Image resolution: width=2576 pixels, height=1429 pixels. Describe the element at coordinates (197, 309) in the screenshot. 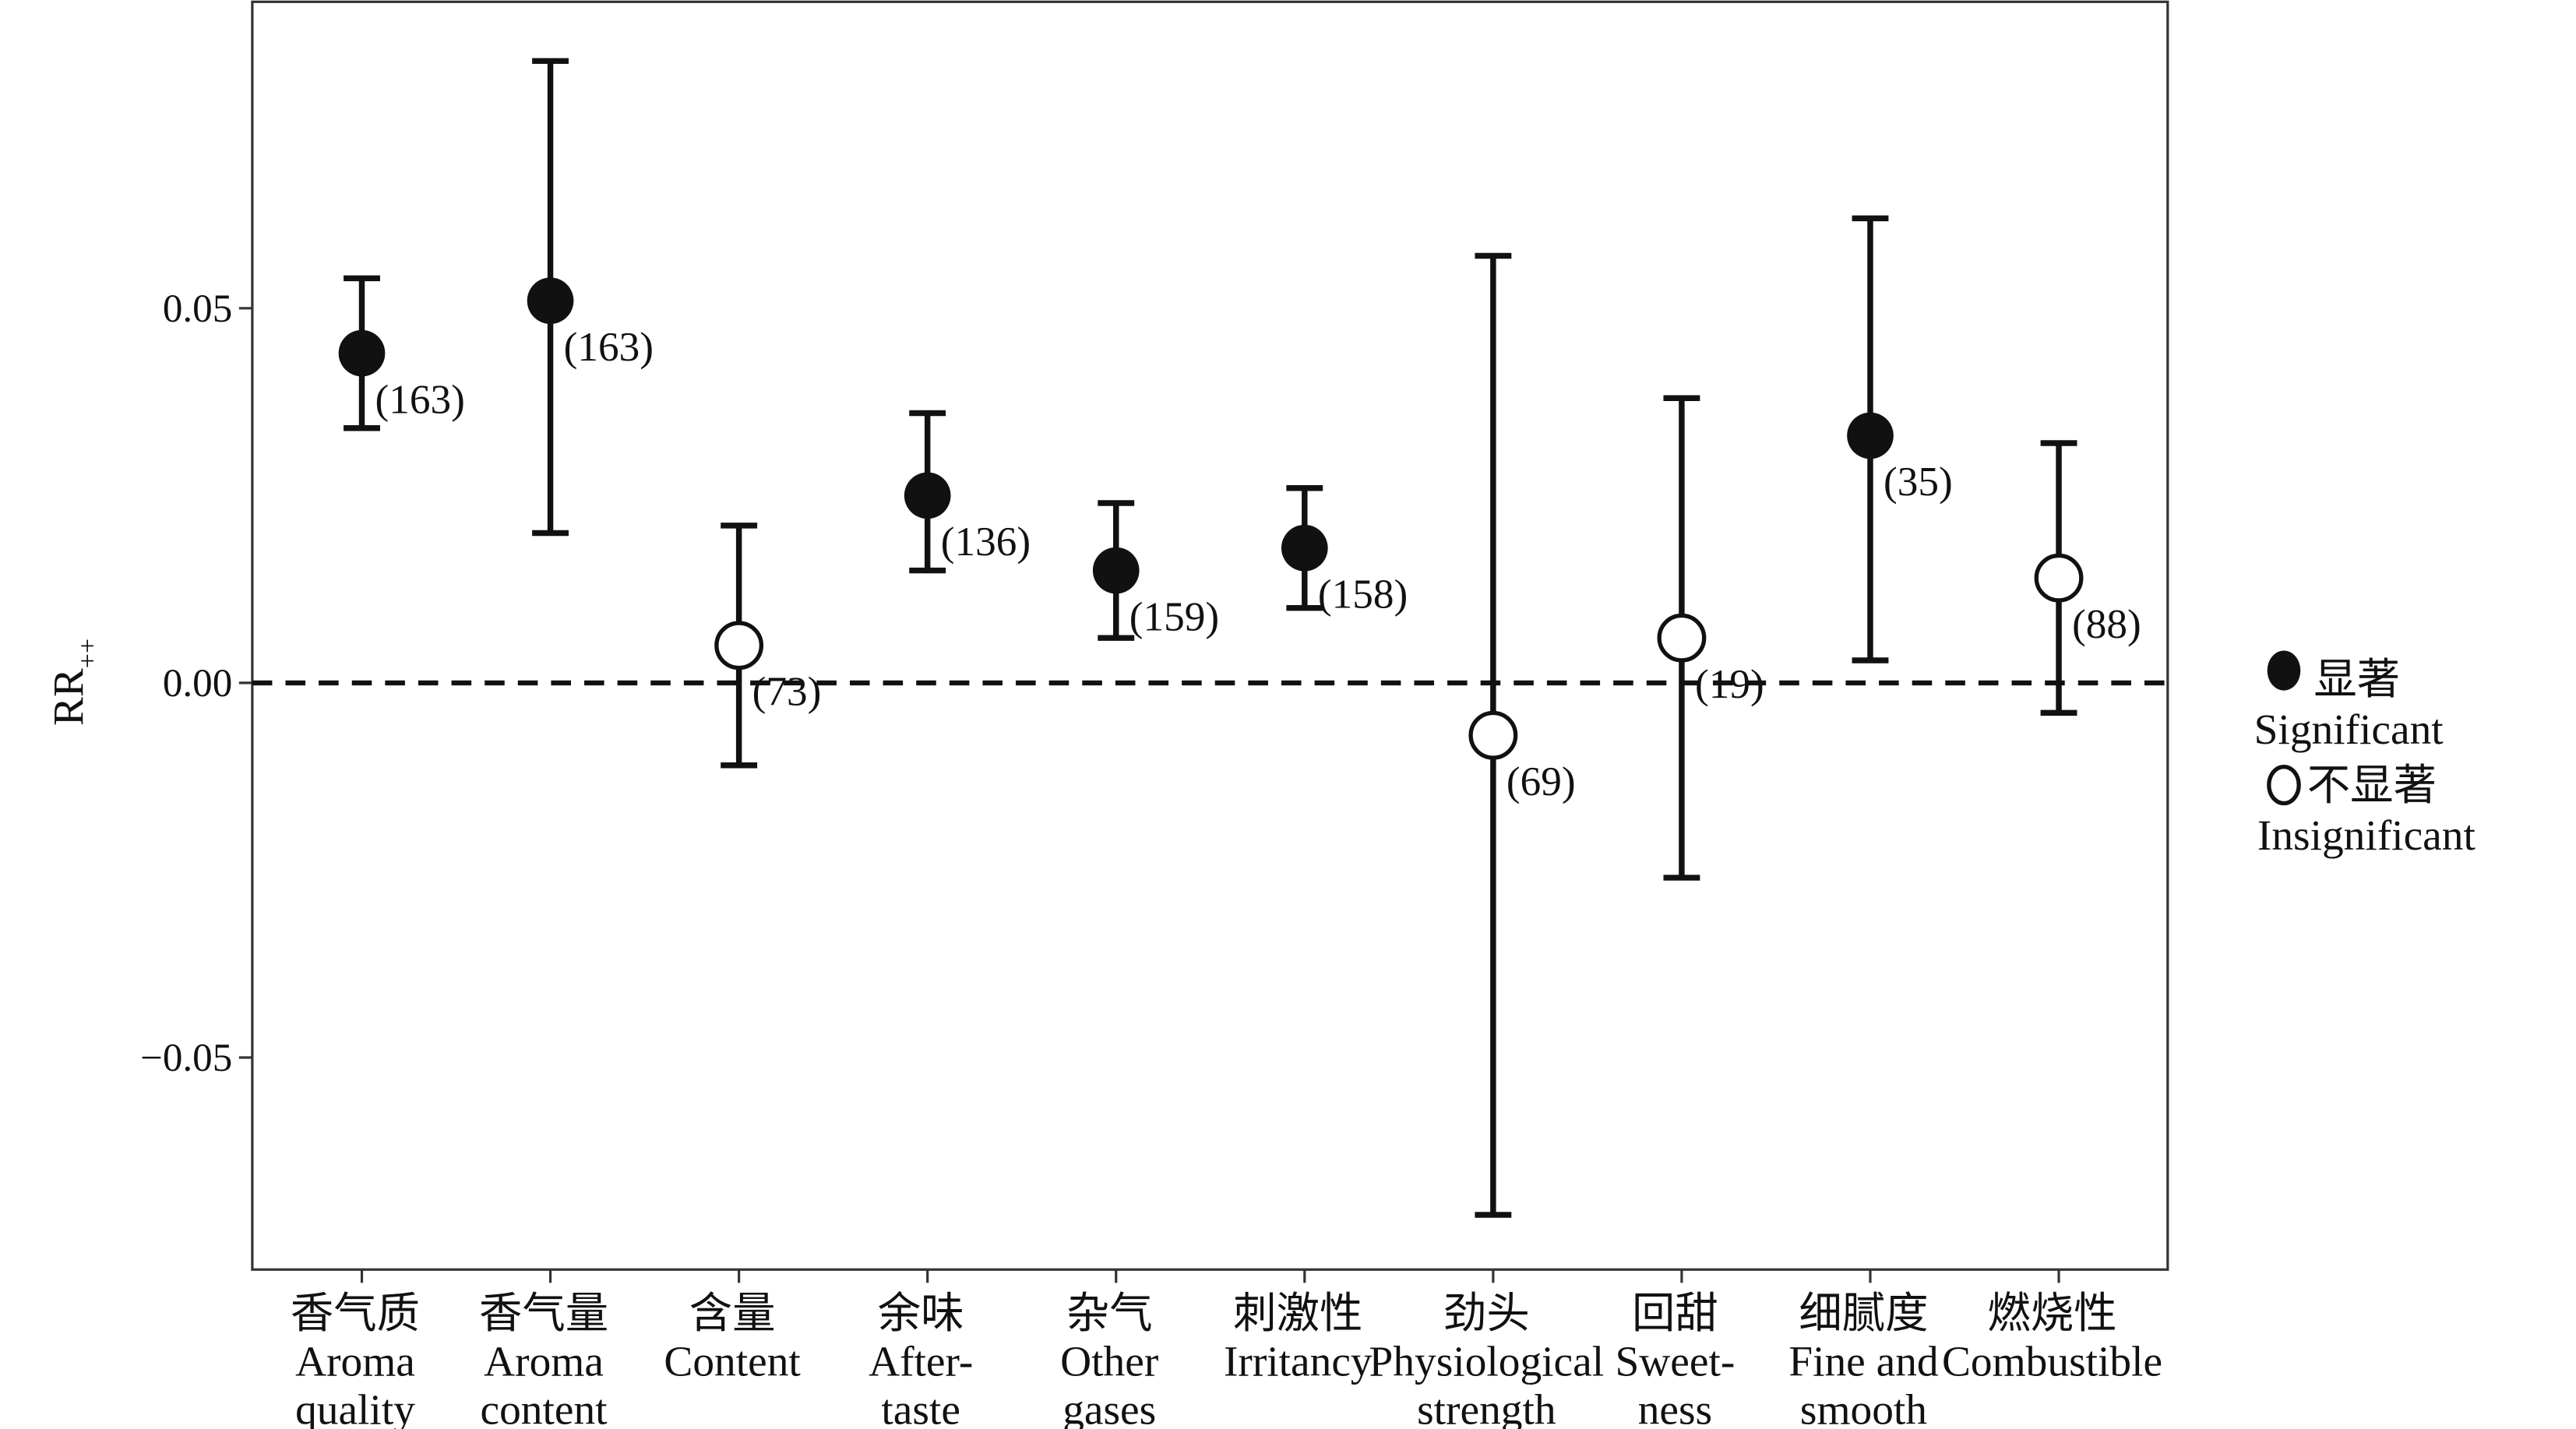

I see `y-tick-label: 0.05` at that location.